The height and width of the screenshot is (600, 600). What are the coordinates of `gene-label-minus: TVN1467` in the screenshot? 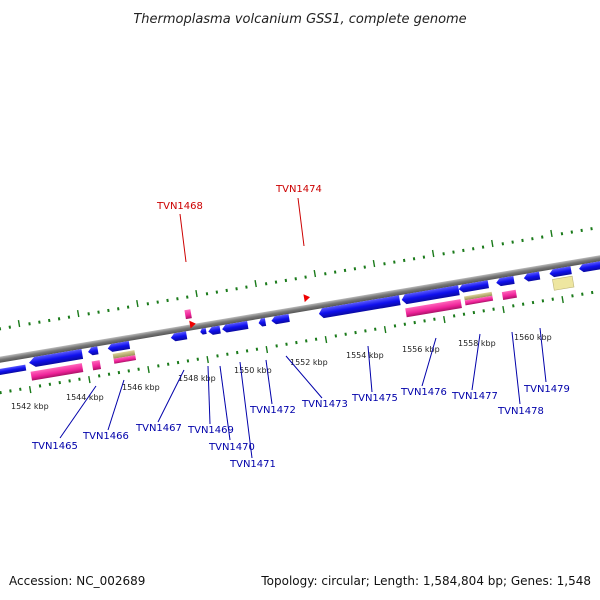 It's located at (158, 428).